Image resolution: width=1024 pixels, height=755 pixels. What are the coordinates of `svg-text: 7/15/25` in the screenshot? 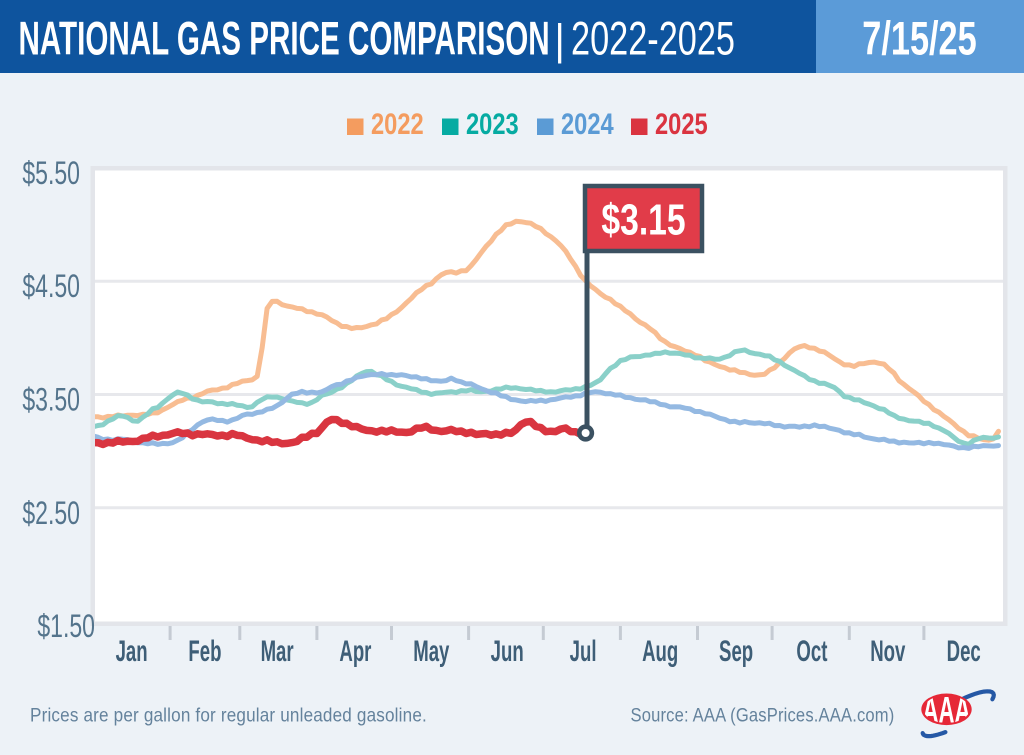 It's located at (919, 38).